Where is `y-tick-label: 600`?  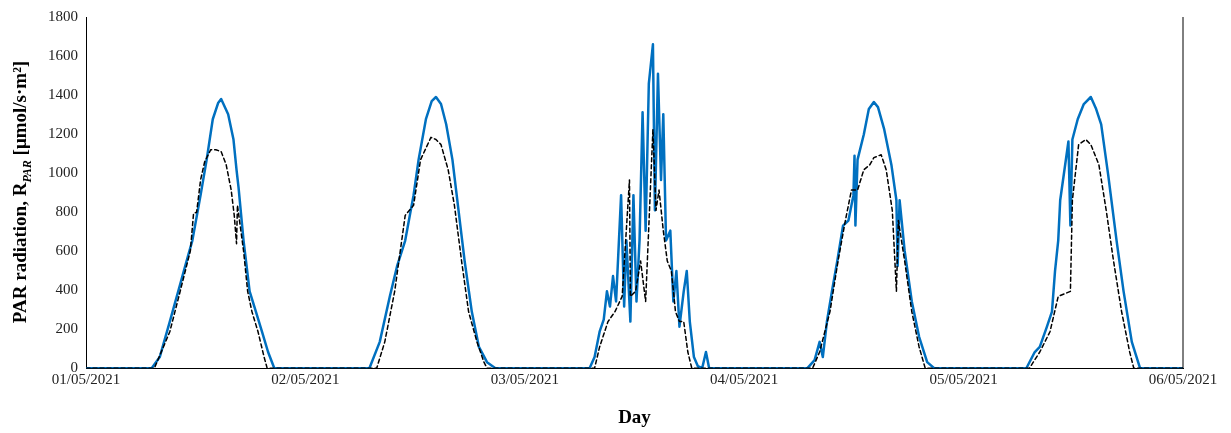 y-tick-label: 600 is located at coordinates (66, 250).